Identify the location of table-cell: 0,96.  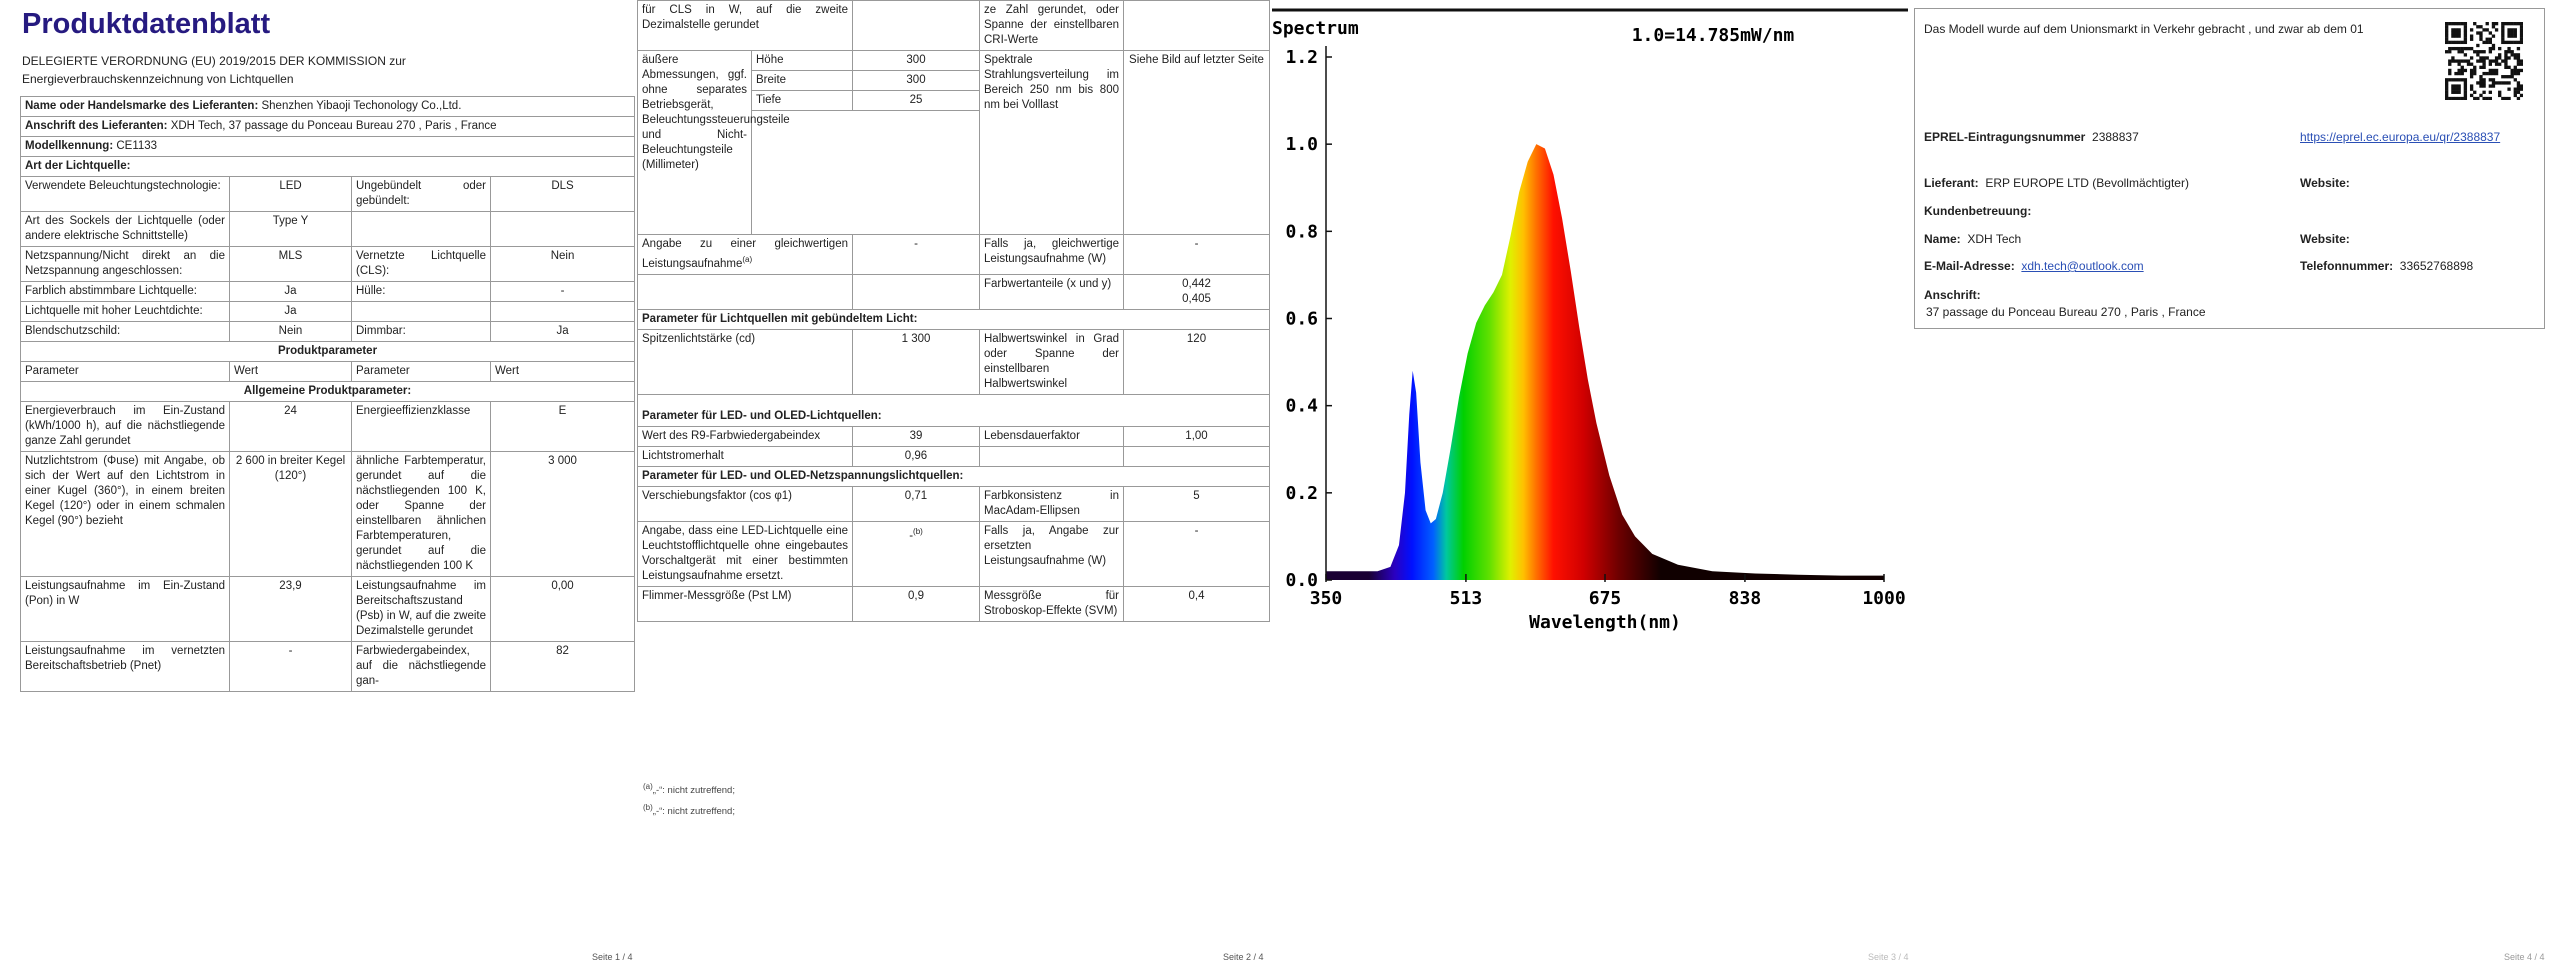
(916, 456).